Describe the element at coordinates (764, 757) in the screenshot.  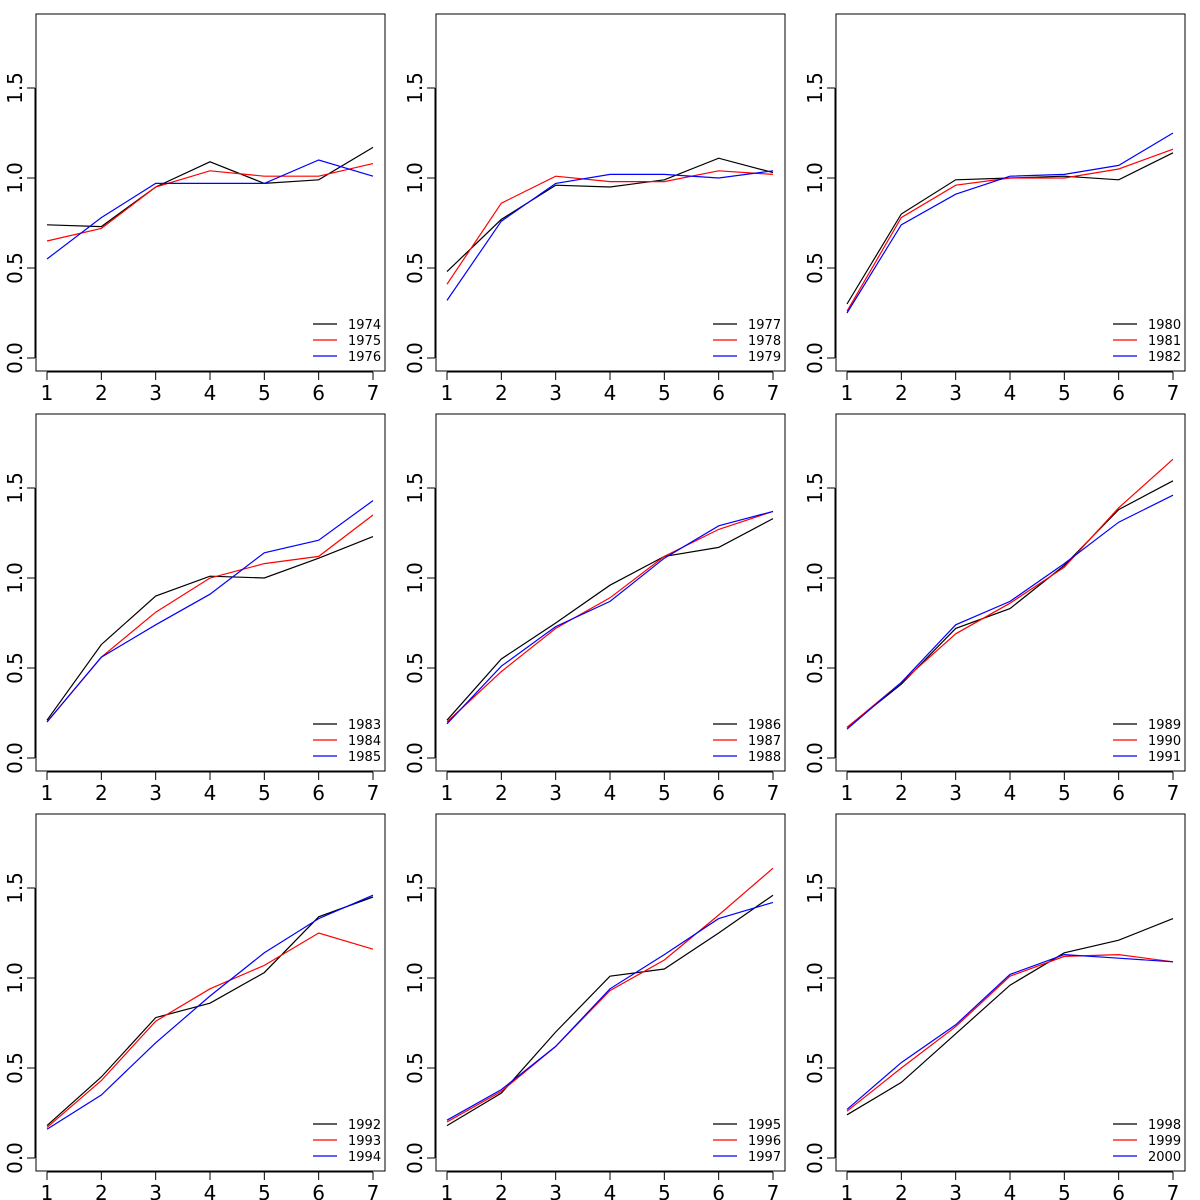
I see `legend-label: 1988` at that location.